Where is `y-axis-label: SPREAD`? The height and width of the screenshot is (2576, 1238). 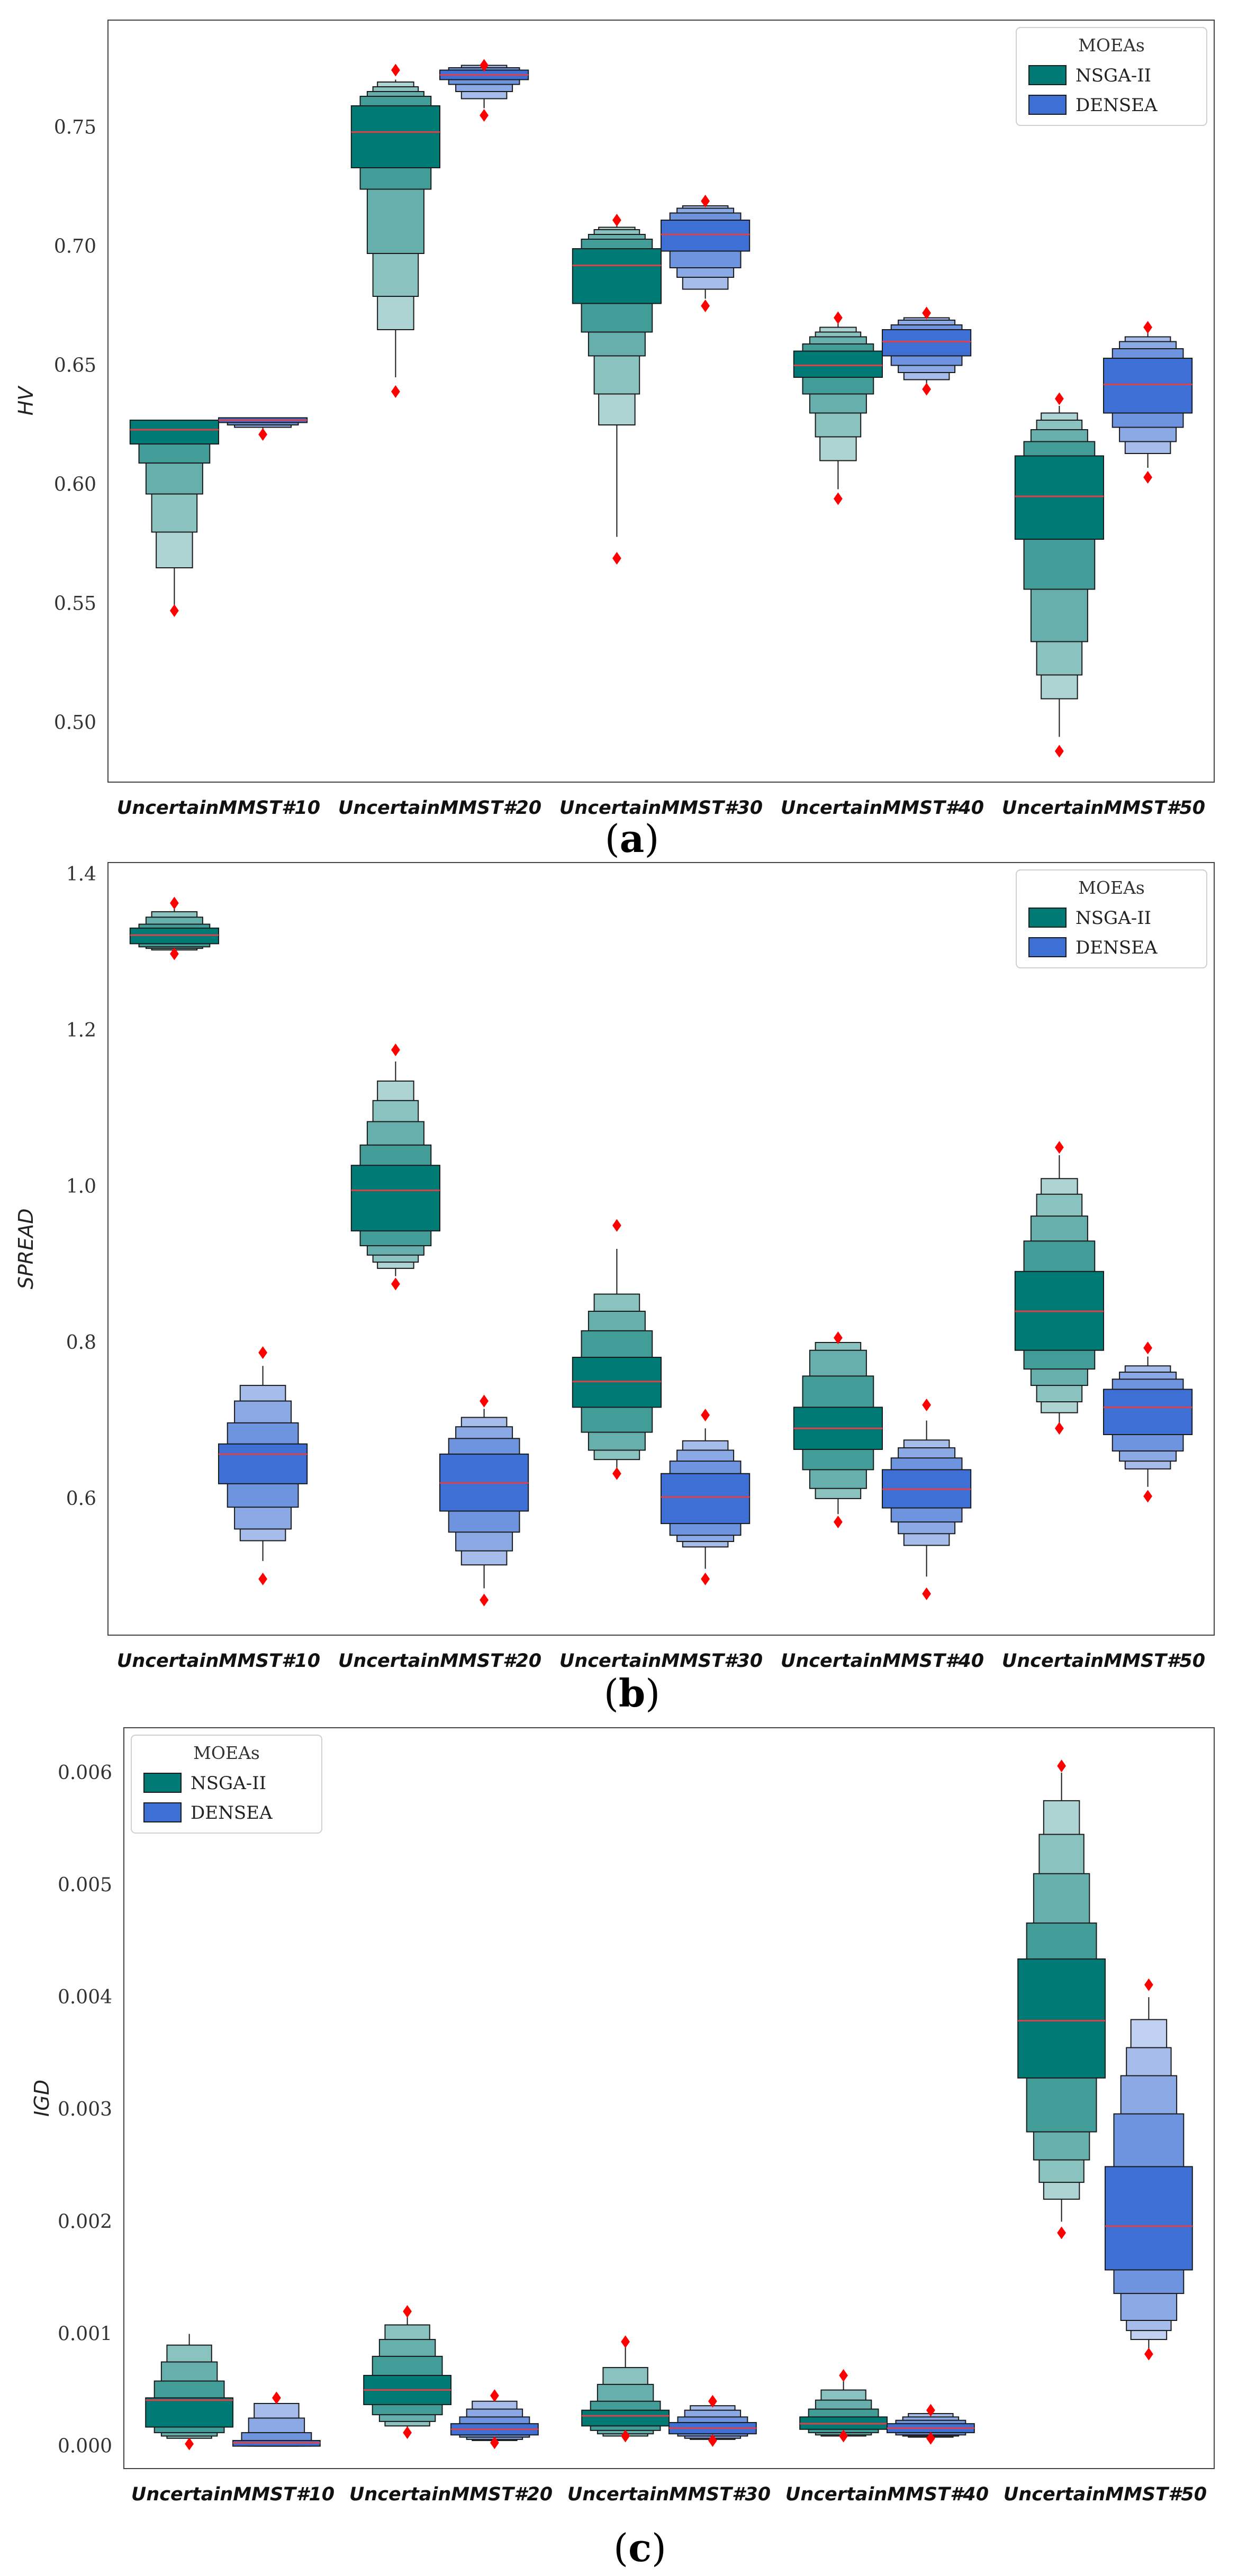
y-axis-label: SPREAD is located at coordinates (26, 1249).